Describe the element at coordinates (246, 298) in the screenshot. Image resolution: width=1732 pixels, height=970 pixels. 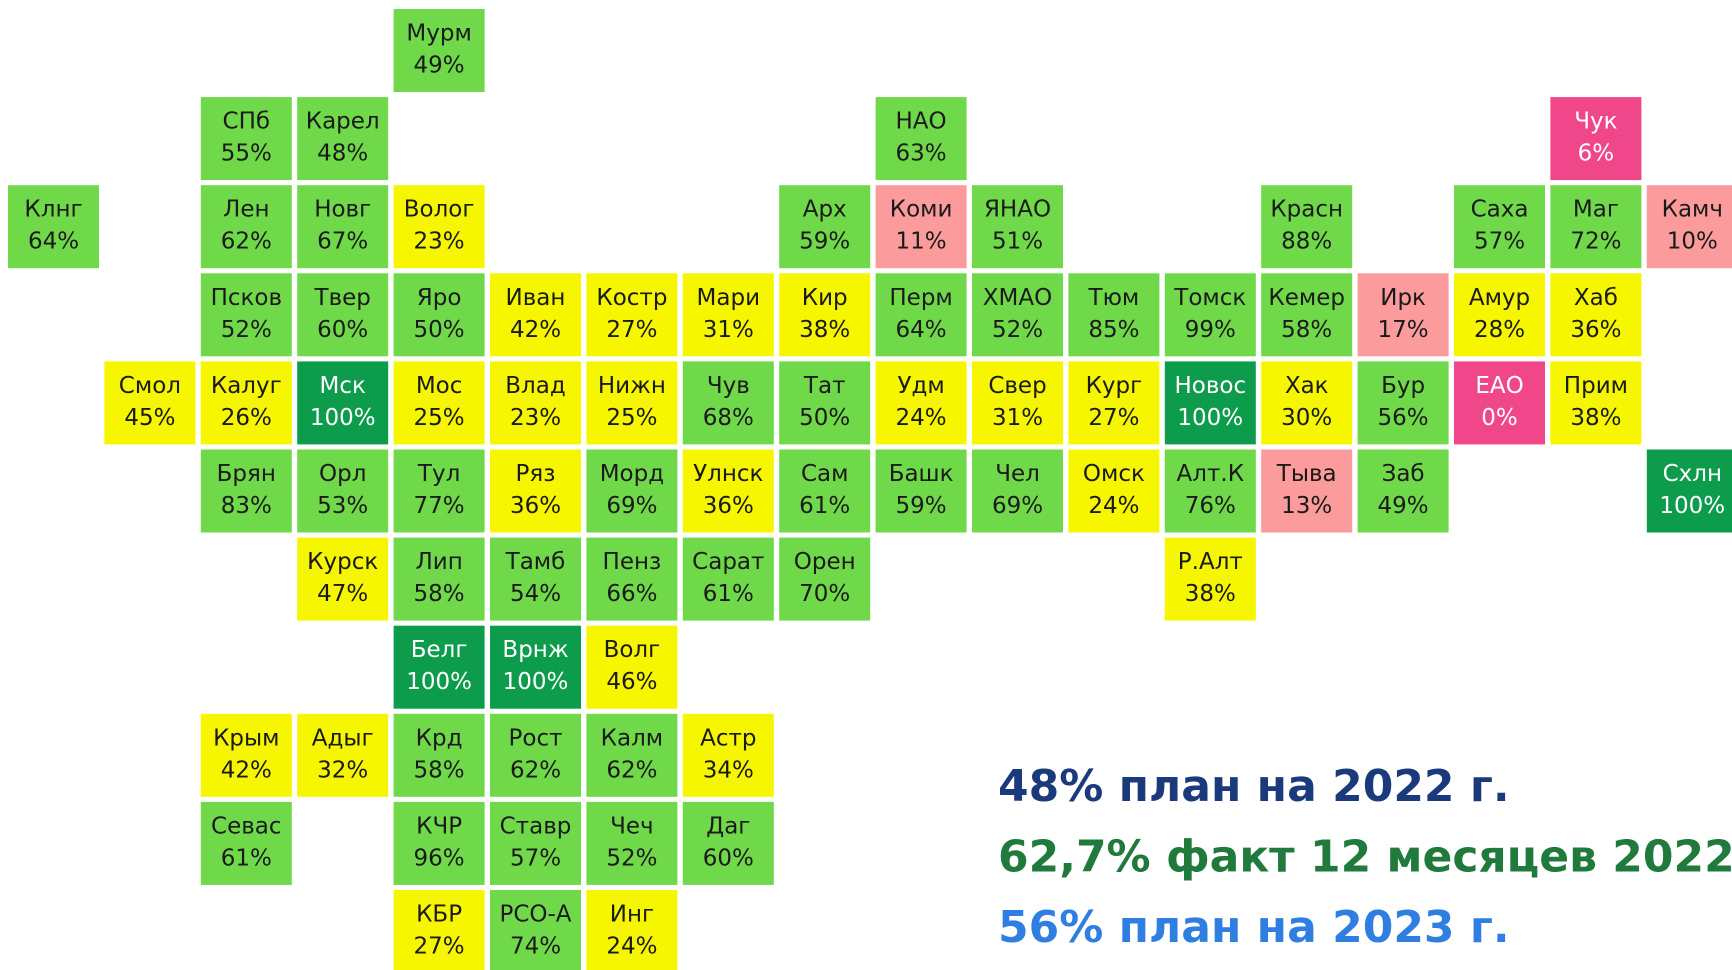
I see `region-name: Псков` at that location.